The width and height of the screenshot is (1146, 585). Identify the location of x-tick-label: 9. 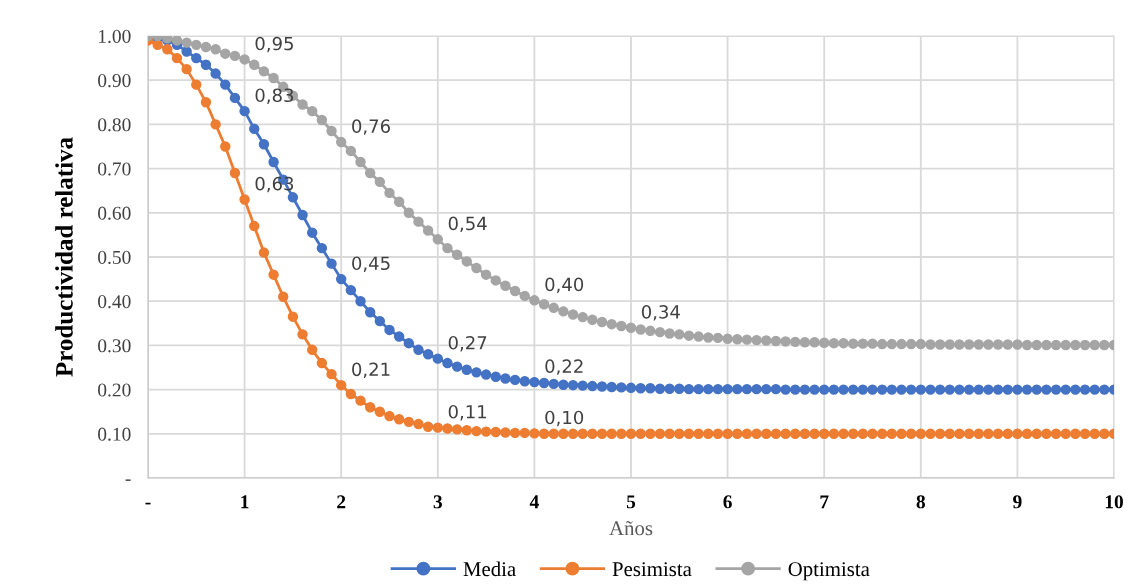
(1017, 502).